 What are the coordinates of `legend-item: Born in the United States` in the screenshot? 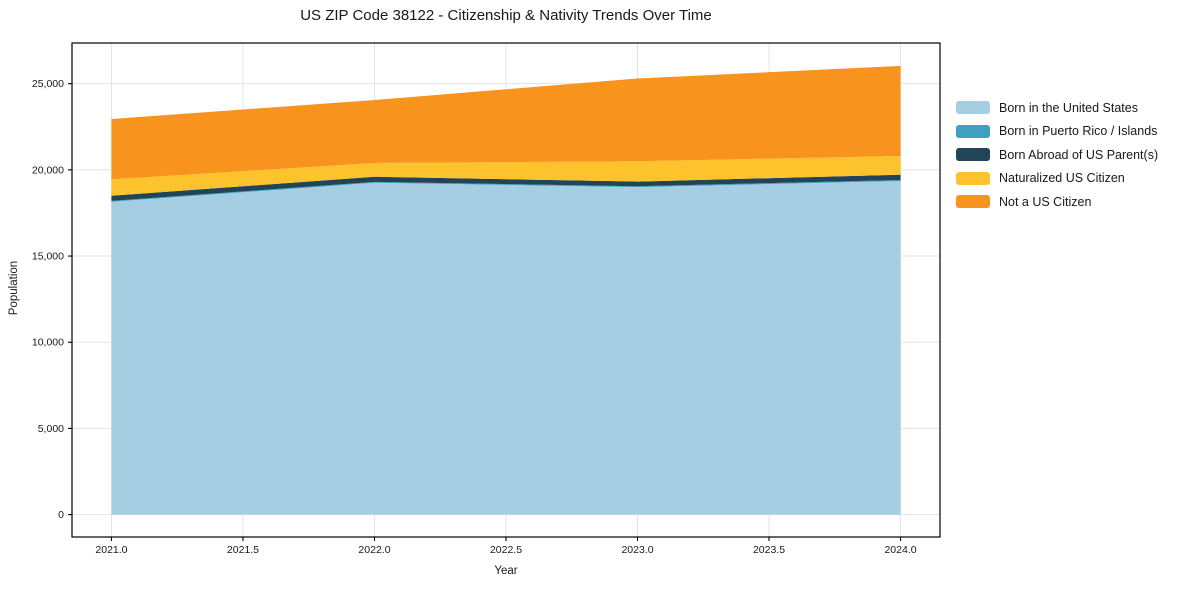 It's located at (1057, 108).